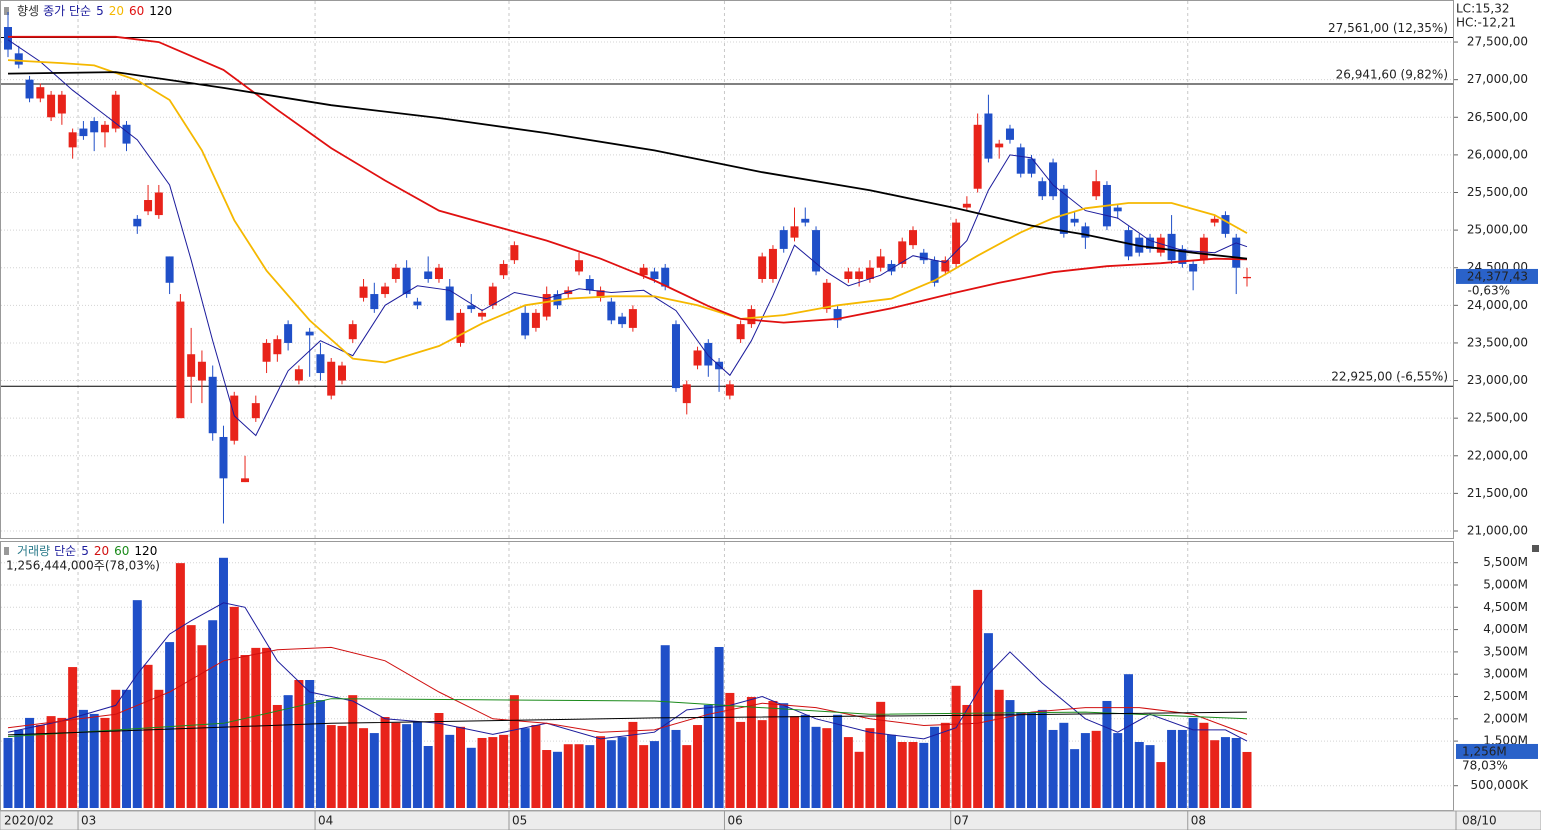 This screenshot has width=1541, height=830. I want to click on last-volume-label: 1,256M, so click(1484, 751).